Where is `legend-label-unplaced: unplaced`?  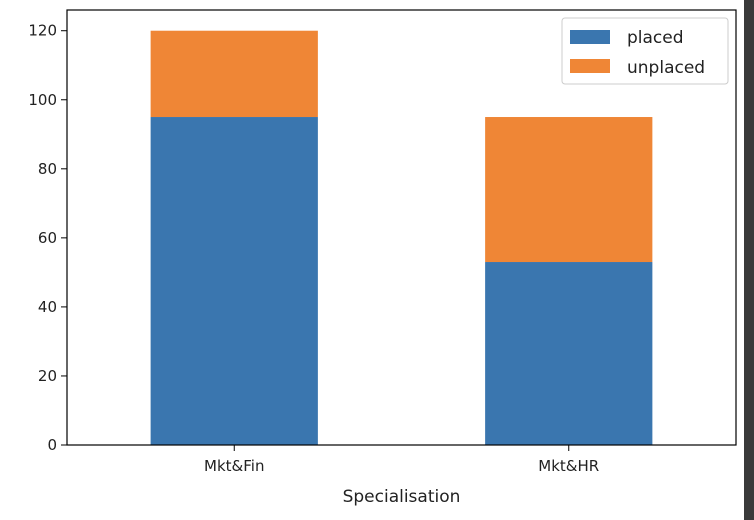
legend-label-unplaced: unplaced is located at coordinates (666, 68).